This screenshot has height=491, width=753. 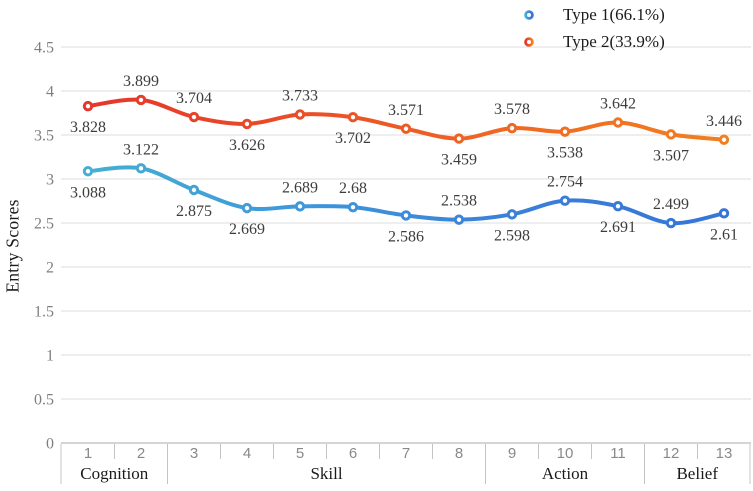 I want to click on legend-label-type1: Type 1(66.1%), so click(x=614, y=14).